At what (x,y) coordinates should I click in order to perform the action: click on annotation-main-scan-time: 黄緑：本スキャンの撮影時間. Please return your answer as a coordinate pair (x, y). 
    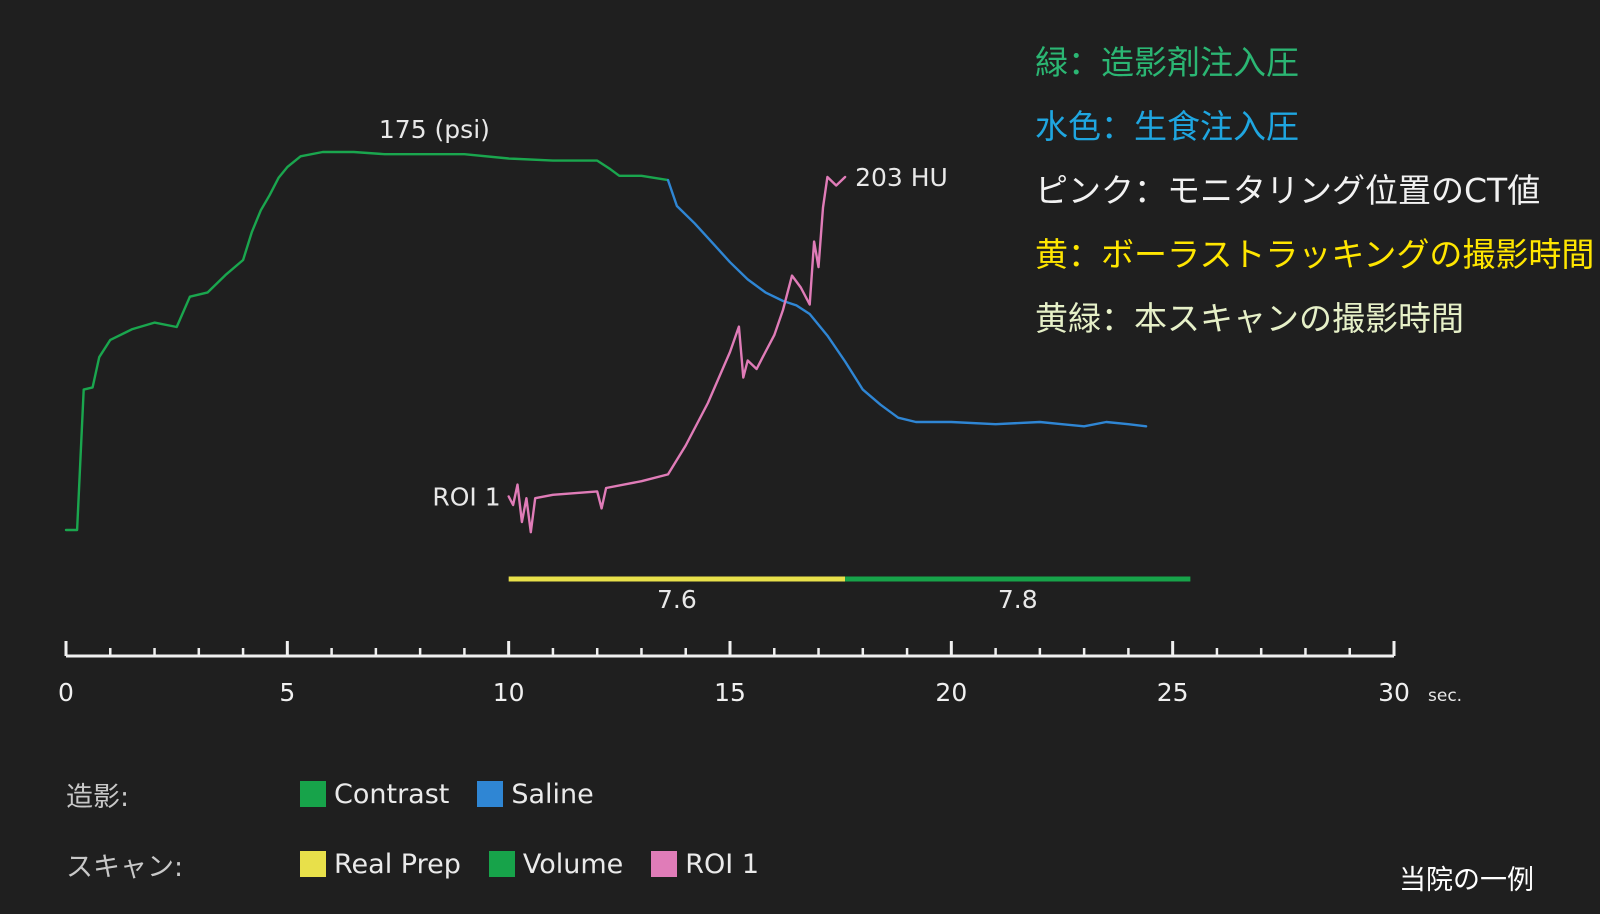
    Looking at the image, I should click on (1249, 318).